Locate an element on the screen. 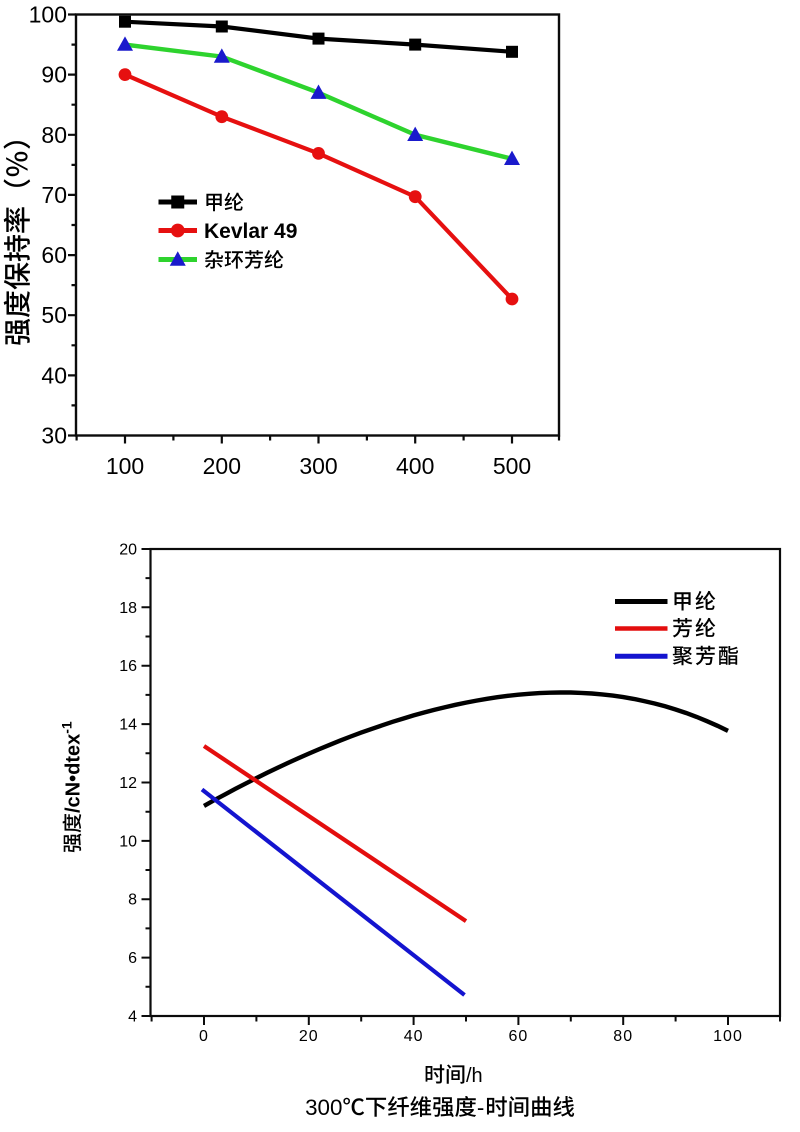 The width and height of the screenshot is (800, 1132). svg-text: 500 is located at coordinates (512, 466).